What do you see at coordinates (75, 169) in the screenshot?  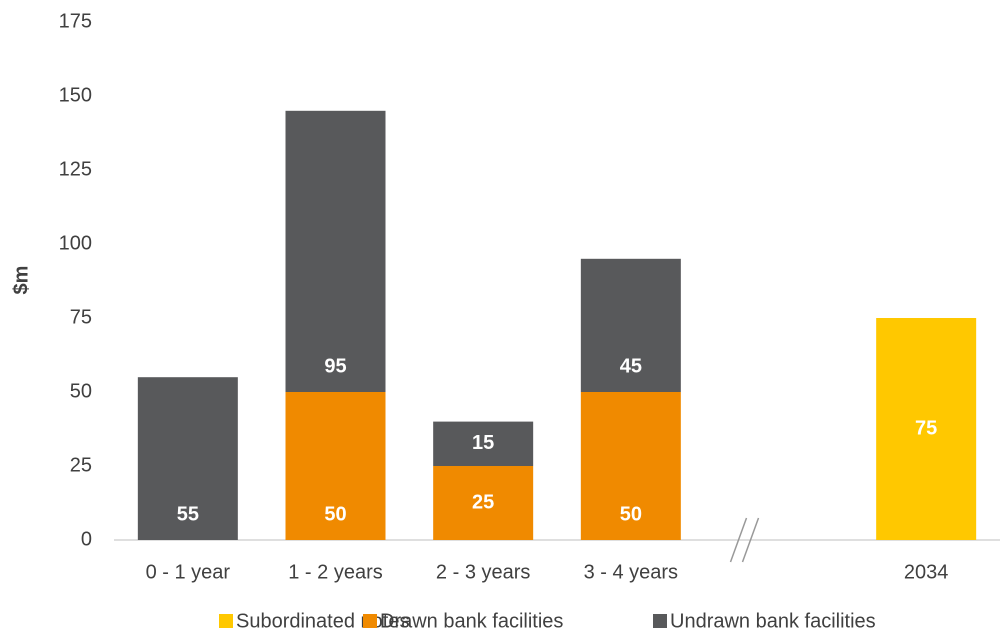 I see `y-tick-label: 125` at bounding box center [75, 169].